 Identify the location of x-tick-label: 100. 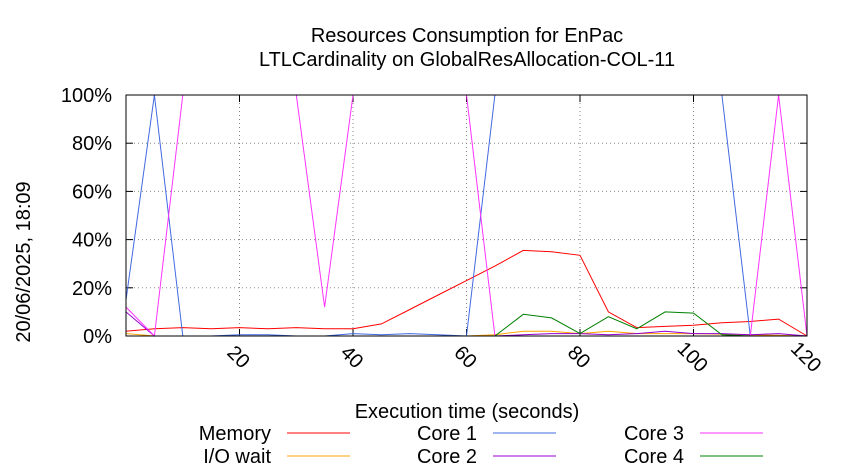
(692, 357).